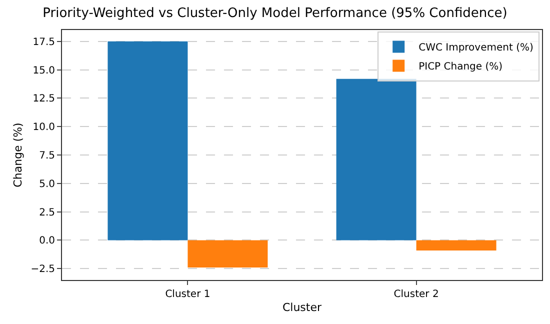 The height and width of the screenshot is (324, 550). I want to click on y-tick-label: 17.5, so click(43, 42).